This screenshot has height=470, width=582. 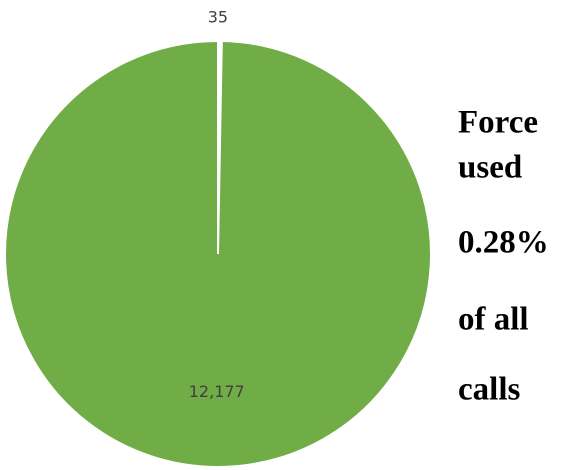 I want to click on annotation: used, so click(x=490, y=168).